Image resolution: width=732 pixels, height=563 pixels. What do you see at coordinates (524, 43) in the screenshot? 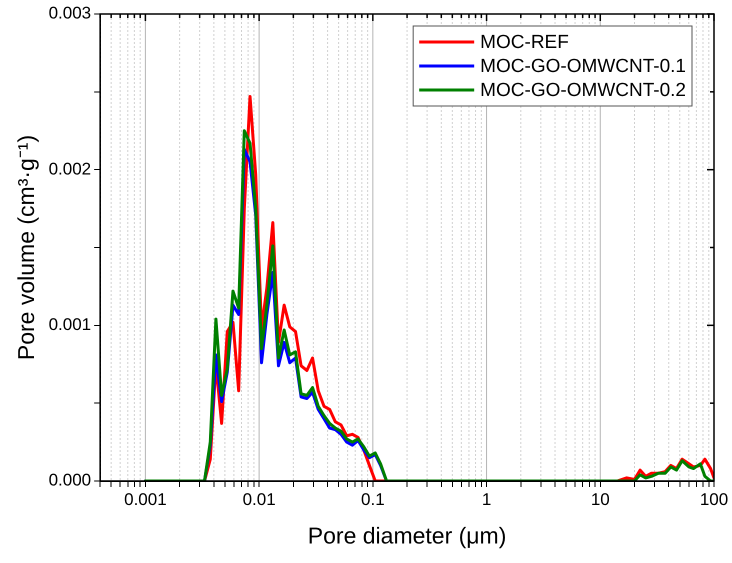
I see `legend-label: MOC-REF` at bounding box center [524, 43].